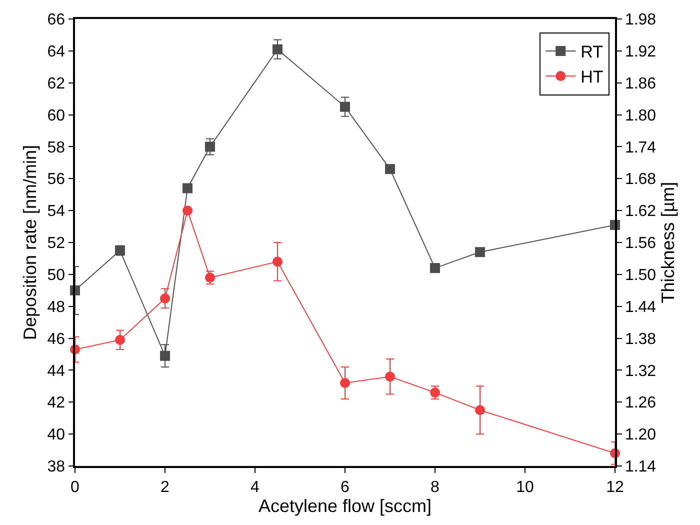  What do you see at coordinates (640, 179) in the screenshot?
I see `y2-tick-label: 1.68` at bounding box center [640, 179].